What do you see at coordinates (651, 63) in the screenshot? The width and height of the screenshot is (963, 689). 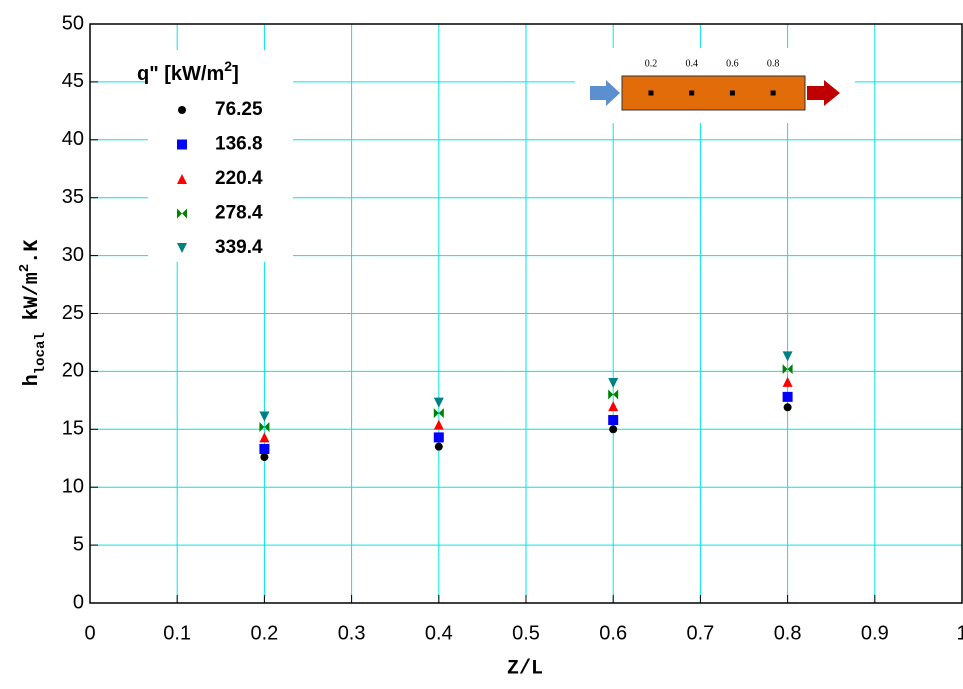 I see `inset-label: 0.2` at bounding box center [651, 63].